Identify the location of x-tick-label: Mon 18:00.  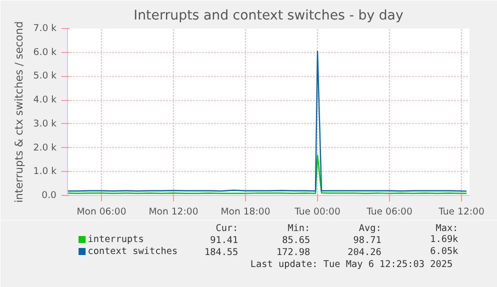
(245, 212).